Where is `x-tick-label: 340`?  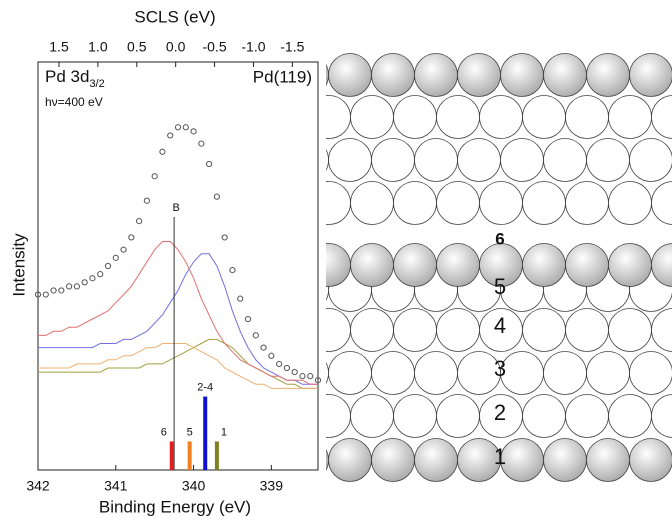 x-tick-label: 340 is located at coordinates (194, 486).